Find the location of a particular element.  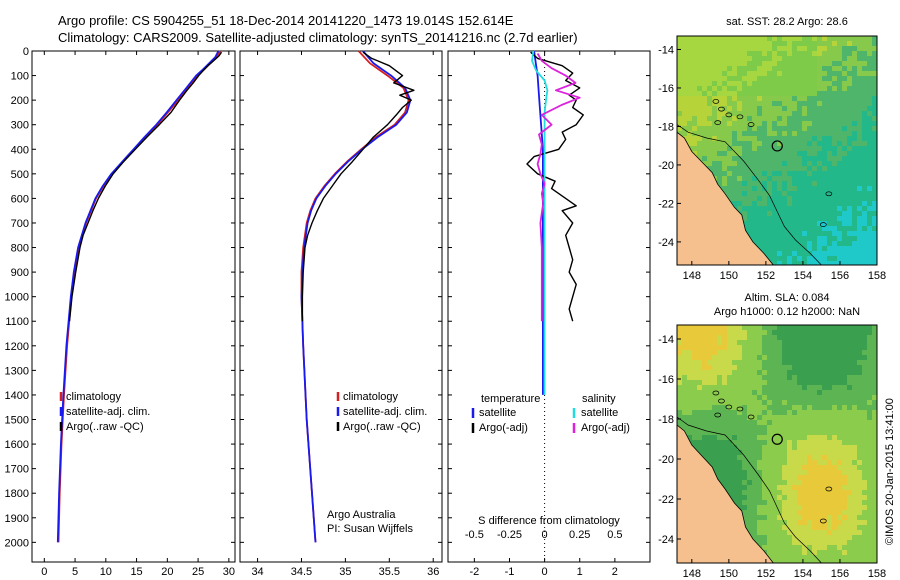

y-tick-label: 800 is located at coordinates (20, 249).